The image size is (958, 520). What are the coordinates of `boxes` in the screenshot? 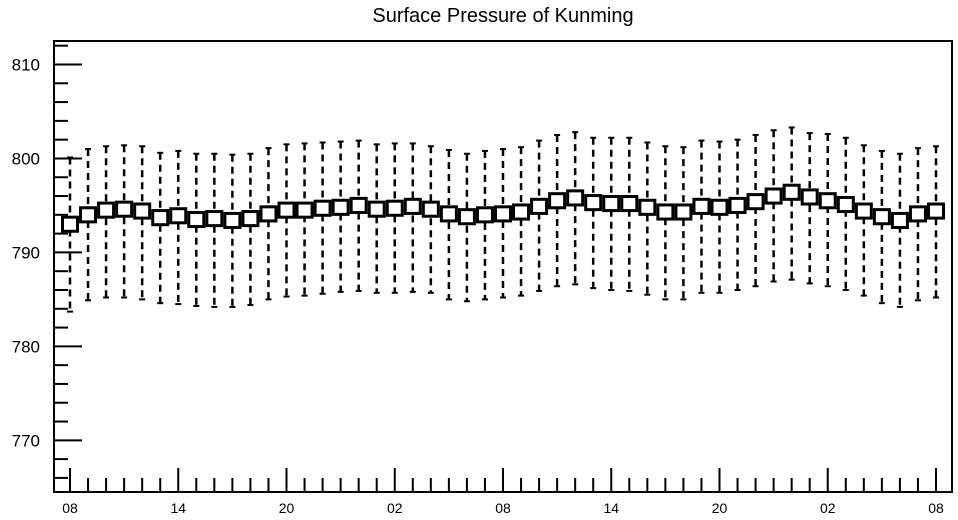 It's located at (503, 208).